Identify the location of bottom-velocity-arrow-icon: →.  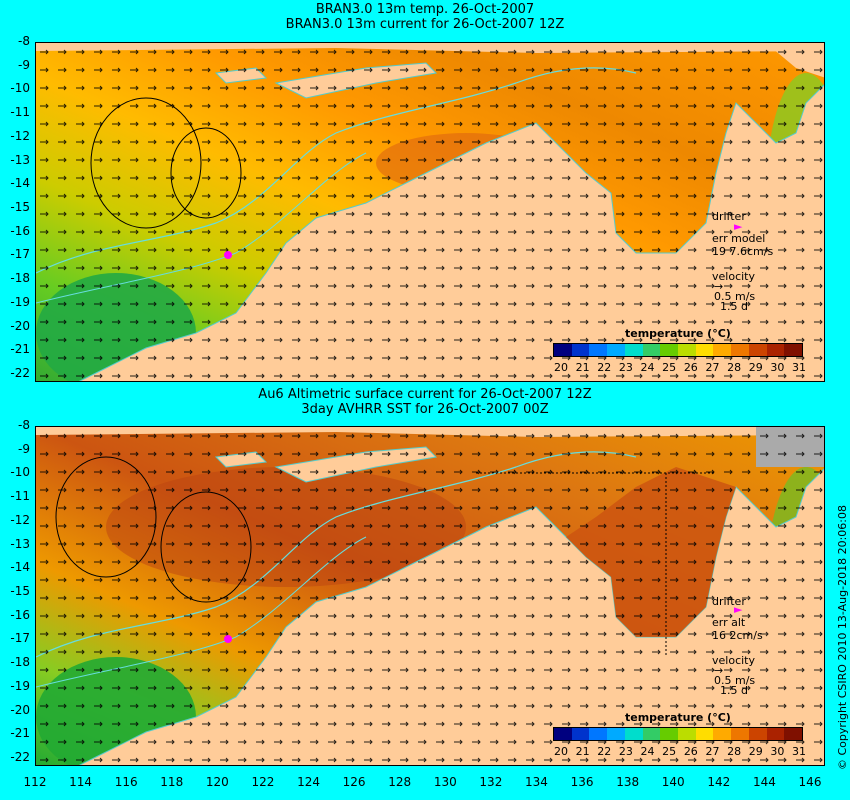
(719, 670).